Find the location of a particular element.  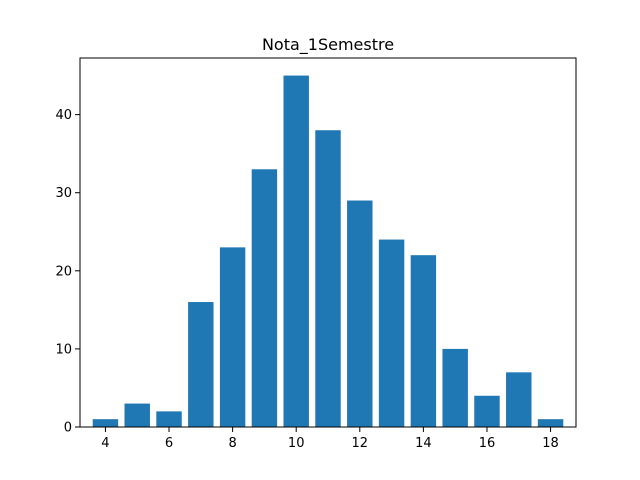

x-tick-label-6: 6 is located at coordinates (169, 443).